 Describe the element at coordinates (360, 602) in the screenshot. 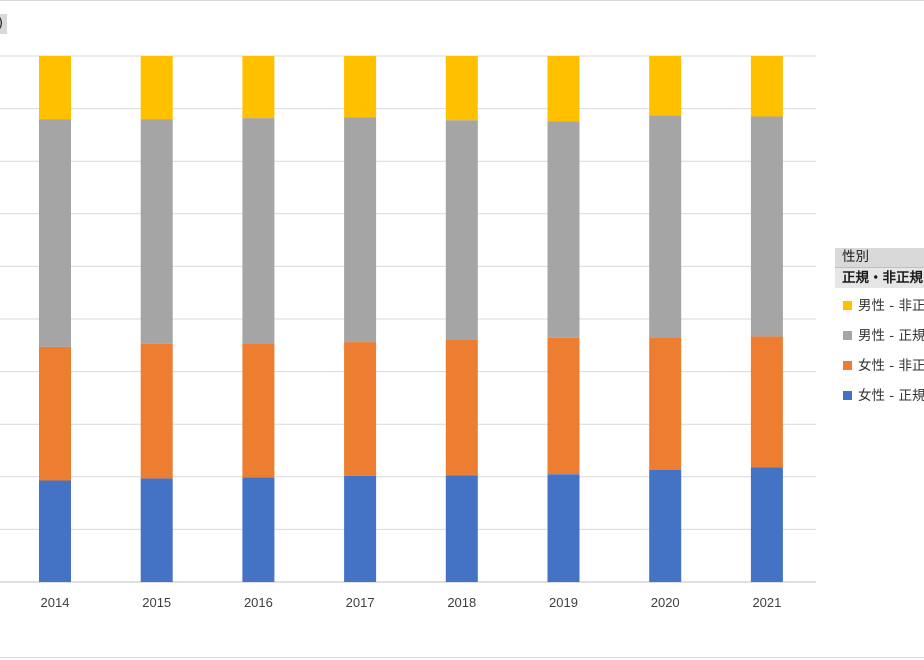

I see `x-tick-label: 2017` at that location.